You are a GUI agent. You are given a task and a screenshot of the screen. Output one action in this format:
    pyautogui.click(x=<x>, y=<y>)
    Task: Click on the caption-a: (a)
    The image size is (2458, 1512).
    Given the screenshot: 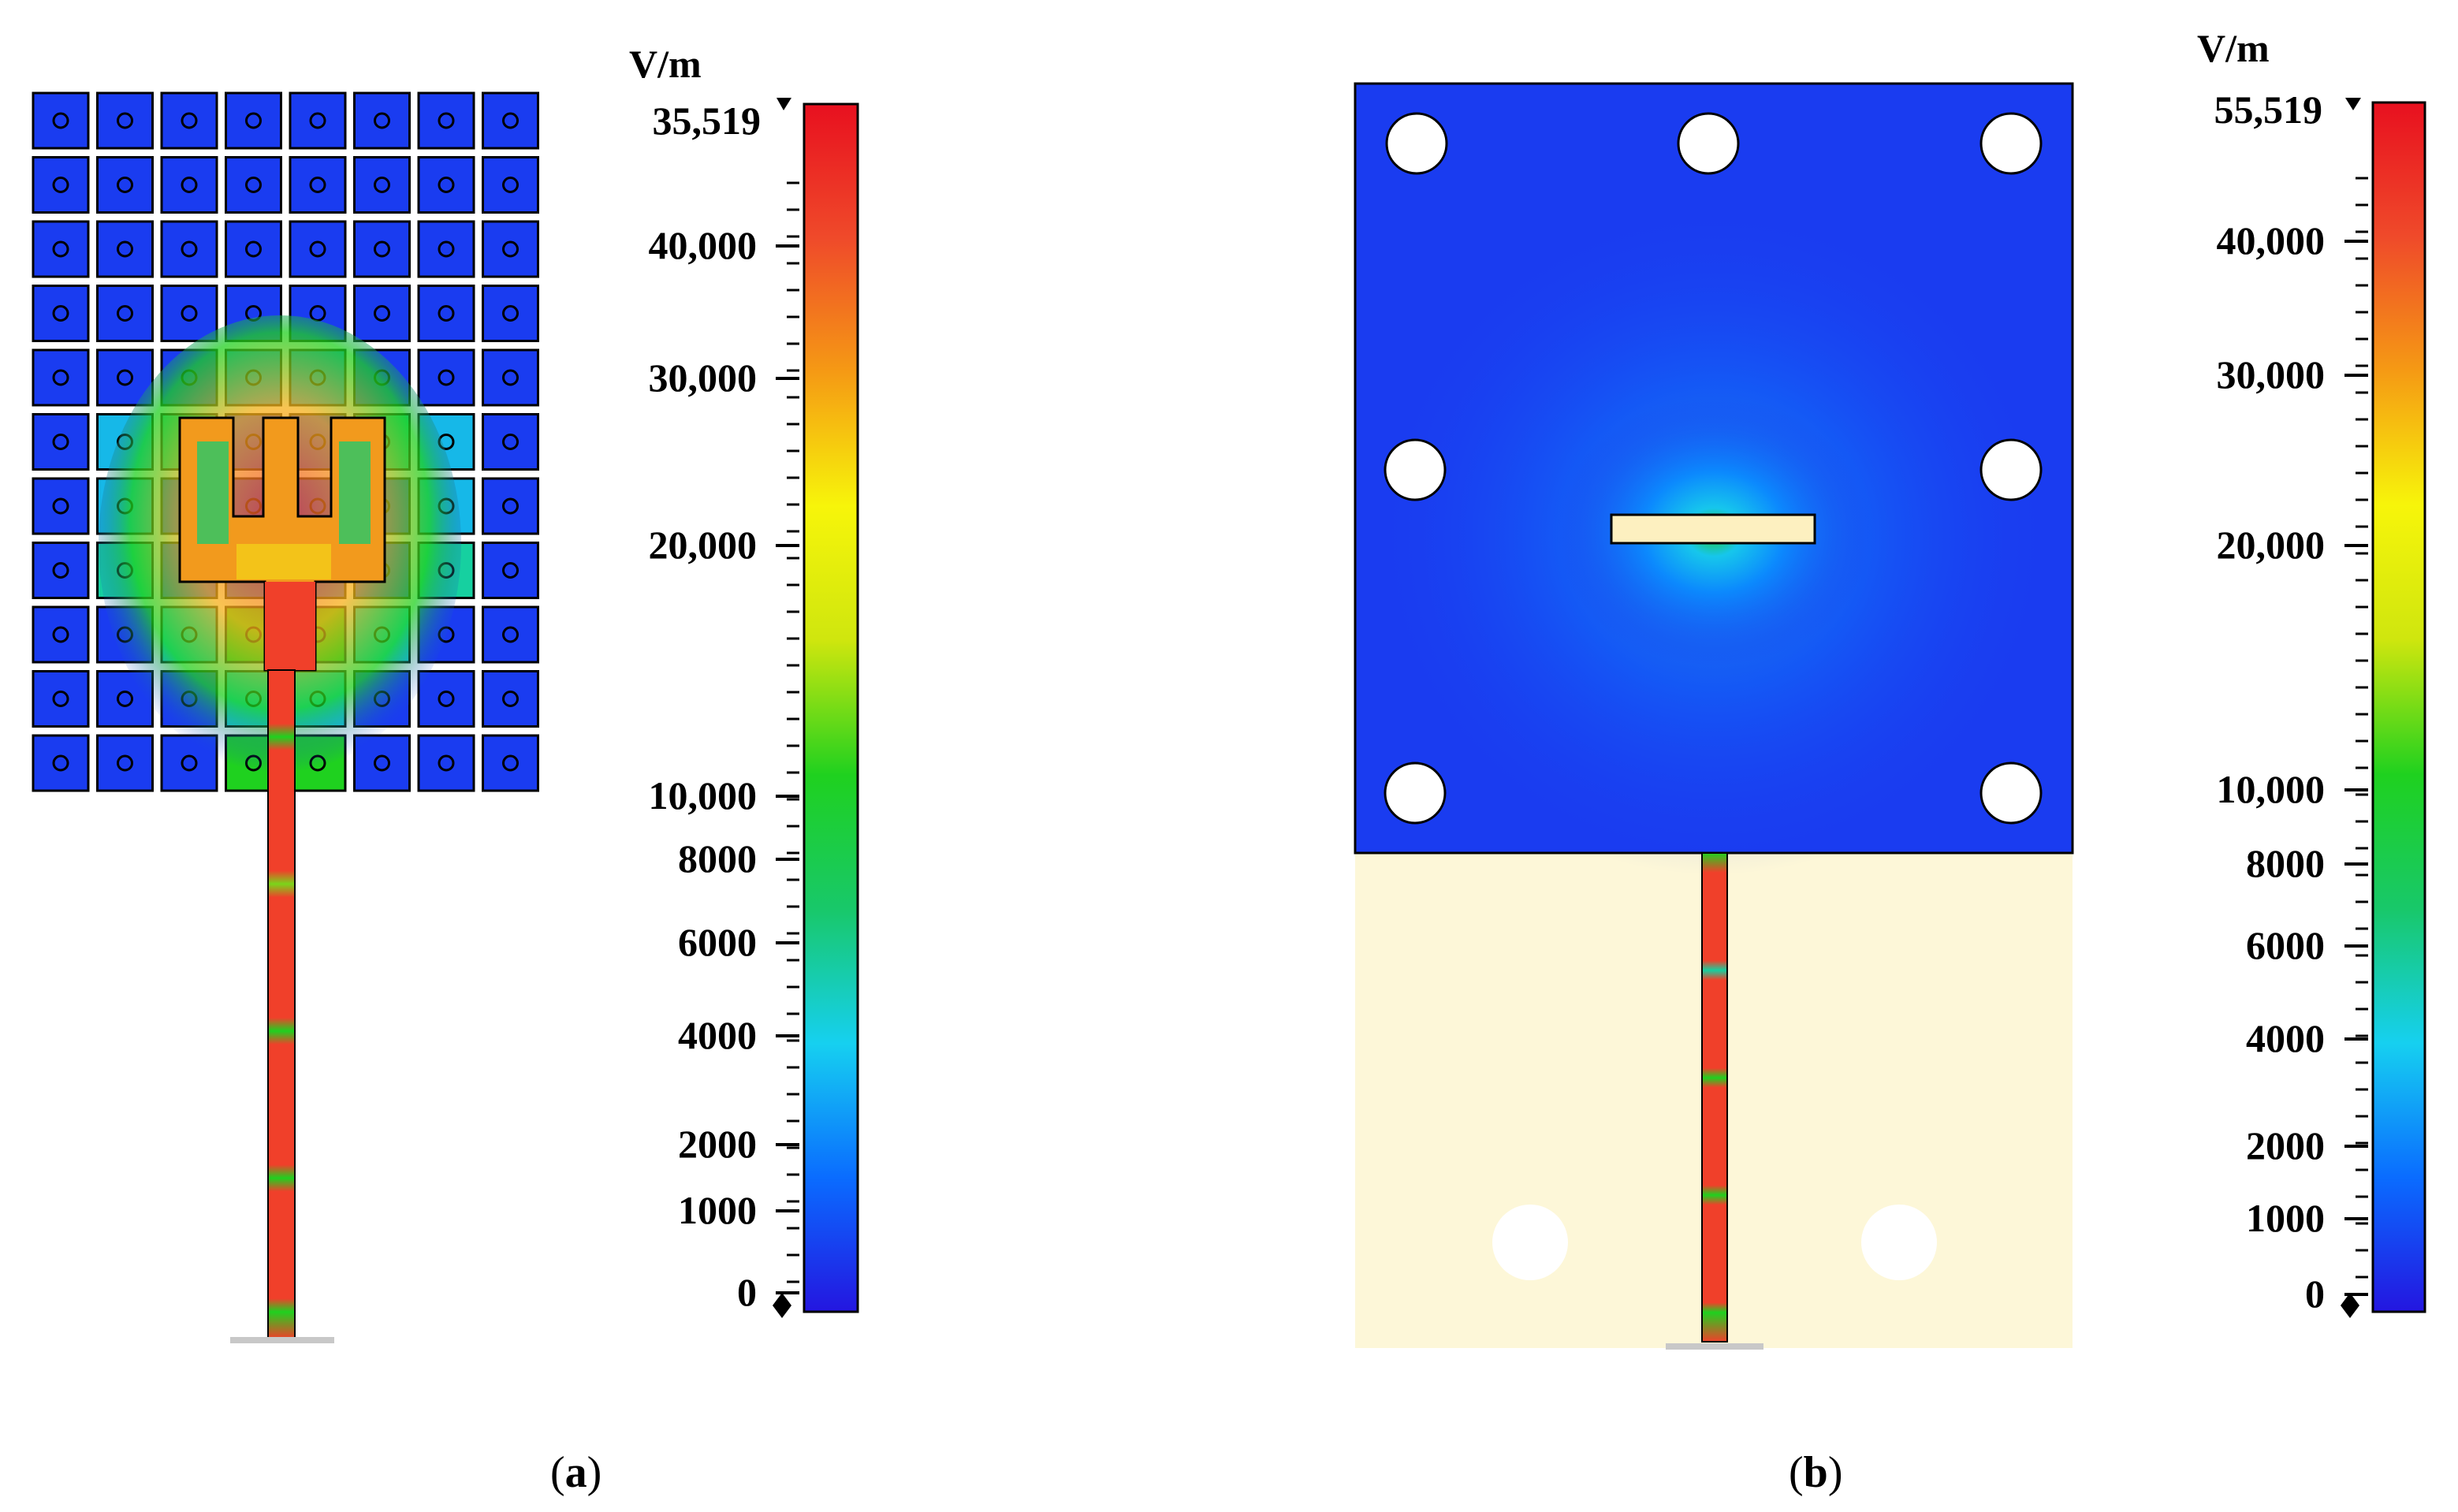 What is the action you would take?
    pyautogui.click(x=576, y=1473)
    